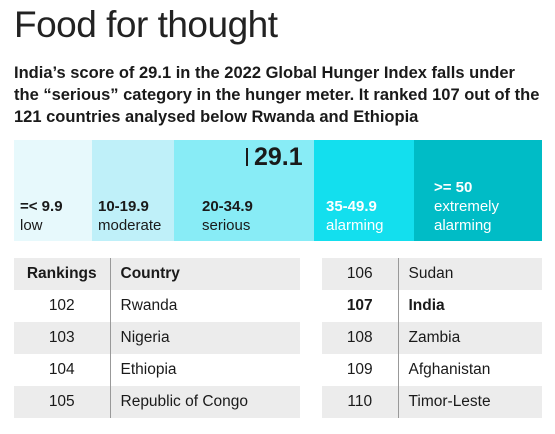  Describe the element at coordinates (467, 216) in the screenshot. I see `meter-segment-name: extremely alarming` at that location.